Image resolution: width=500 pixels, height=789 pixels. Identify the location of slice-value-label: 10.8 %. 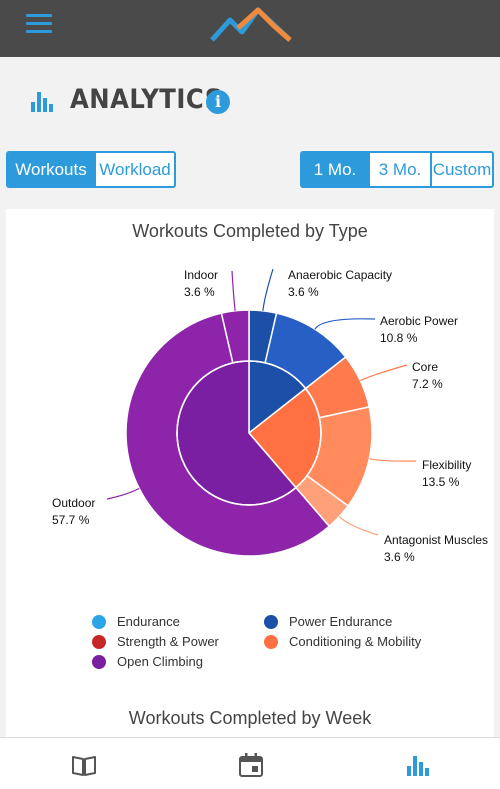
(399, 338).